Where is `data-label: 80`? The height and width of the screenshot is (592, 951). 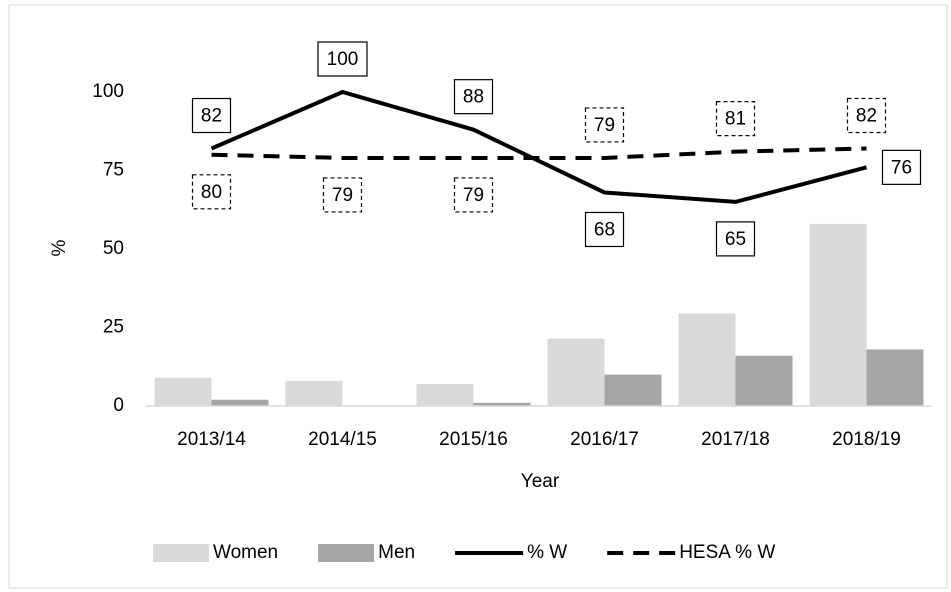
data-label: 80 is located at coordinates (211, 192).